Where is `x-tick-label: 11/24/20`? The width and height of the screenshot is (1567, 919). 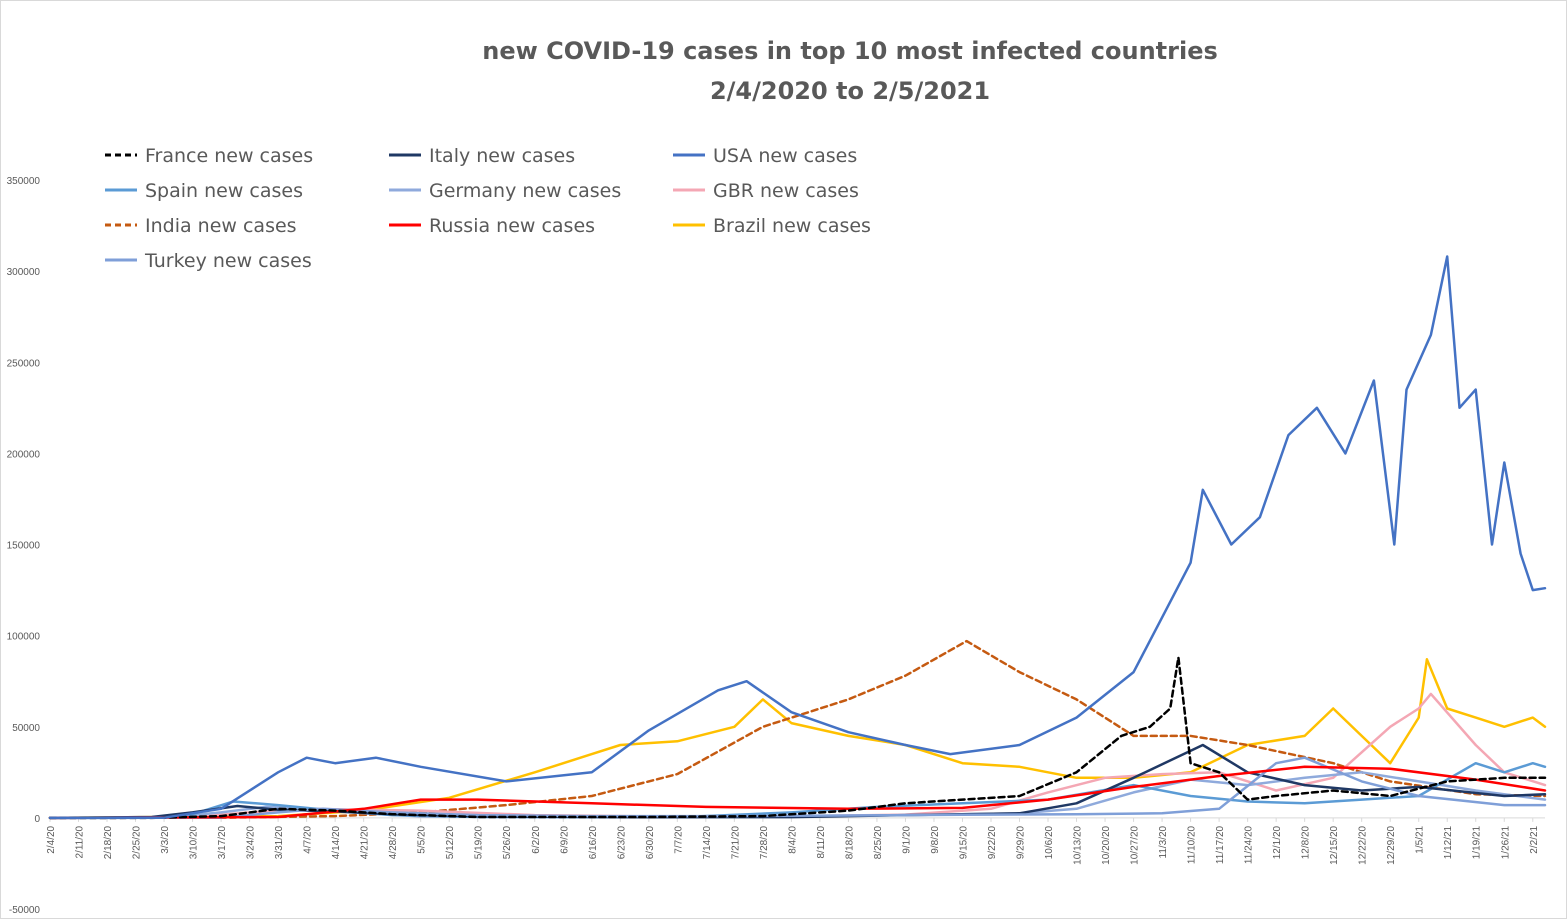 x-tick-label: 11/24/20 is located at coordinates (1249, 844).